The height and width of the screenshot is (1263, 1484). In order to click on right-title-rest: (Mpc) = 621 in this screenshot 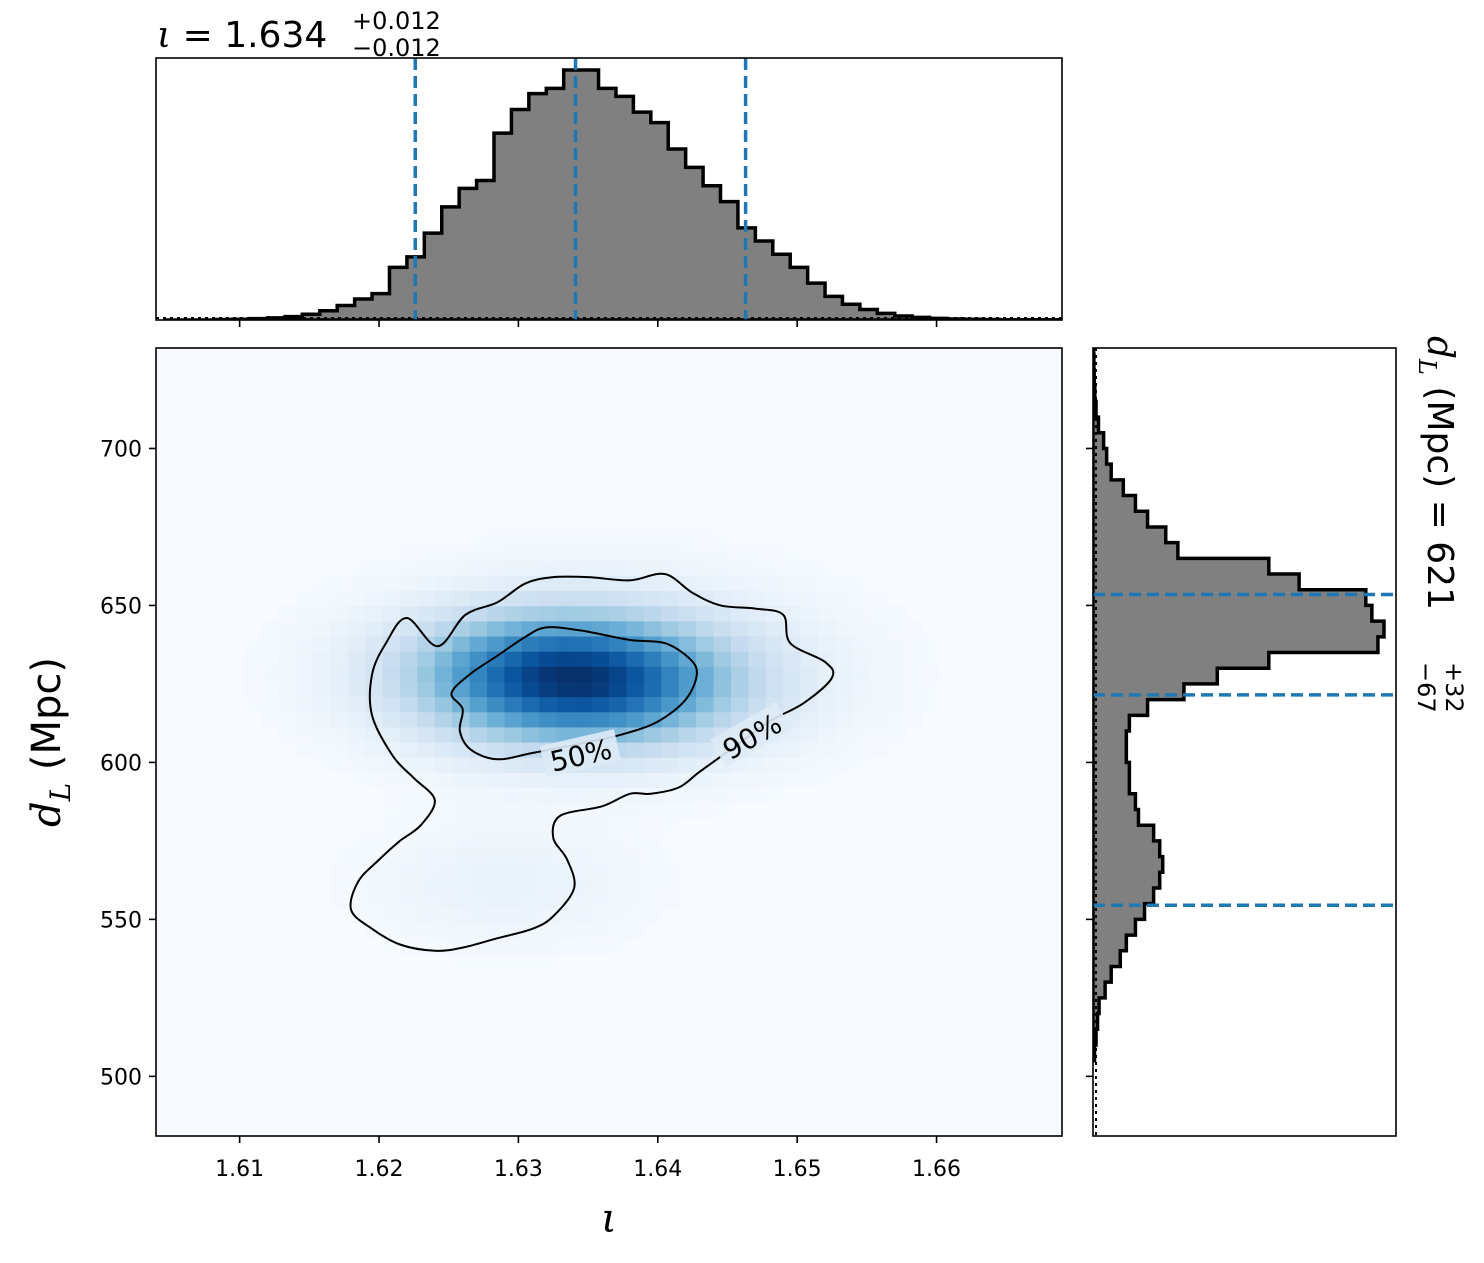, I will do `click(1439, 492)`.